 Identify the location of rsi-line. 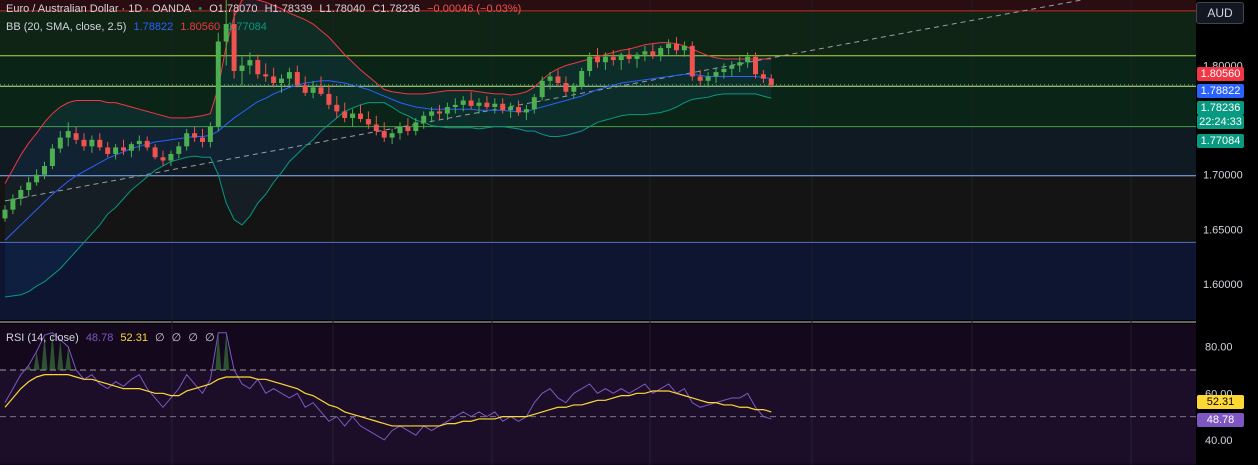
(388, 386).